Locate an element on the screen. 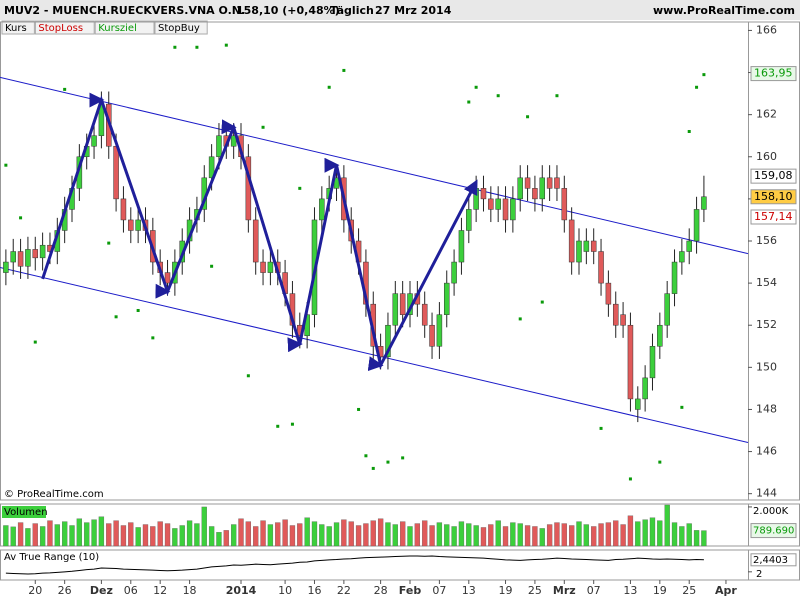 This screenshot has width=800, height=604. title-bar is located at coordinates (400, 10).